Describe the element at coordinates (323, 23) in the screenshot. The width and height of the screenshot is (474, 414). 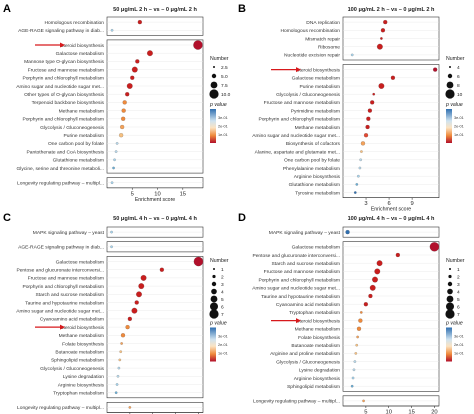
I see `panel-b-row-label: DNA replication` at that location.